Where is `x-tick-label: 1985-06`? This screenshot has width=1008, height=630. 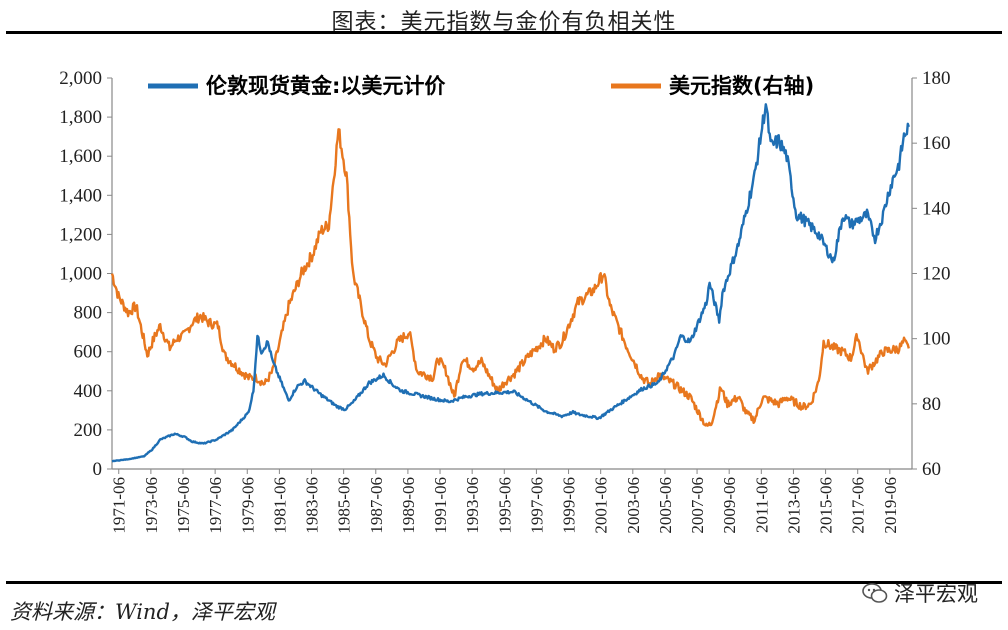 x-tick-label: 1985-06 is located at coordinates (344, 505).